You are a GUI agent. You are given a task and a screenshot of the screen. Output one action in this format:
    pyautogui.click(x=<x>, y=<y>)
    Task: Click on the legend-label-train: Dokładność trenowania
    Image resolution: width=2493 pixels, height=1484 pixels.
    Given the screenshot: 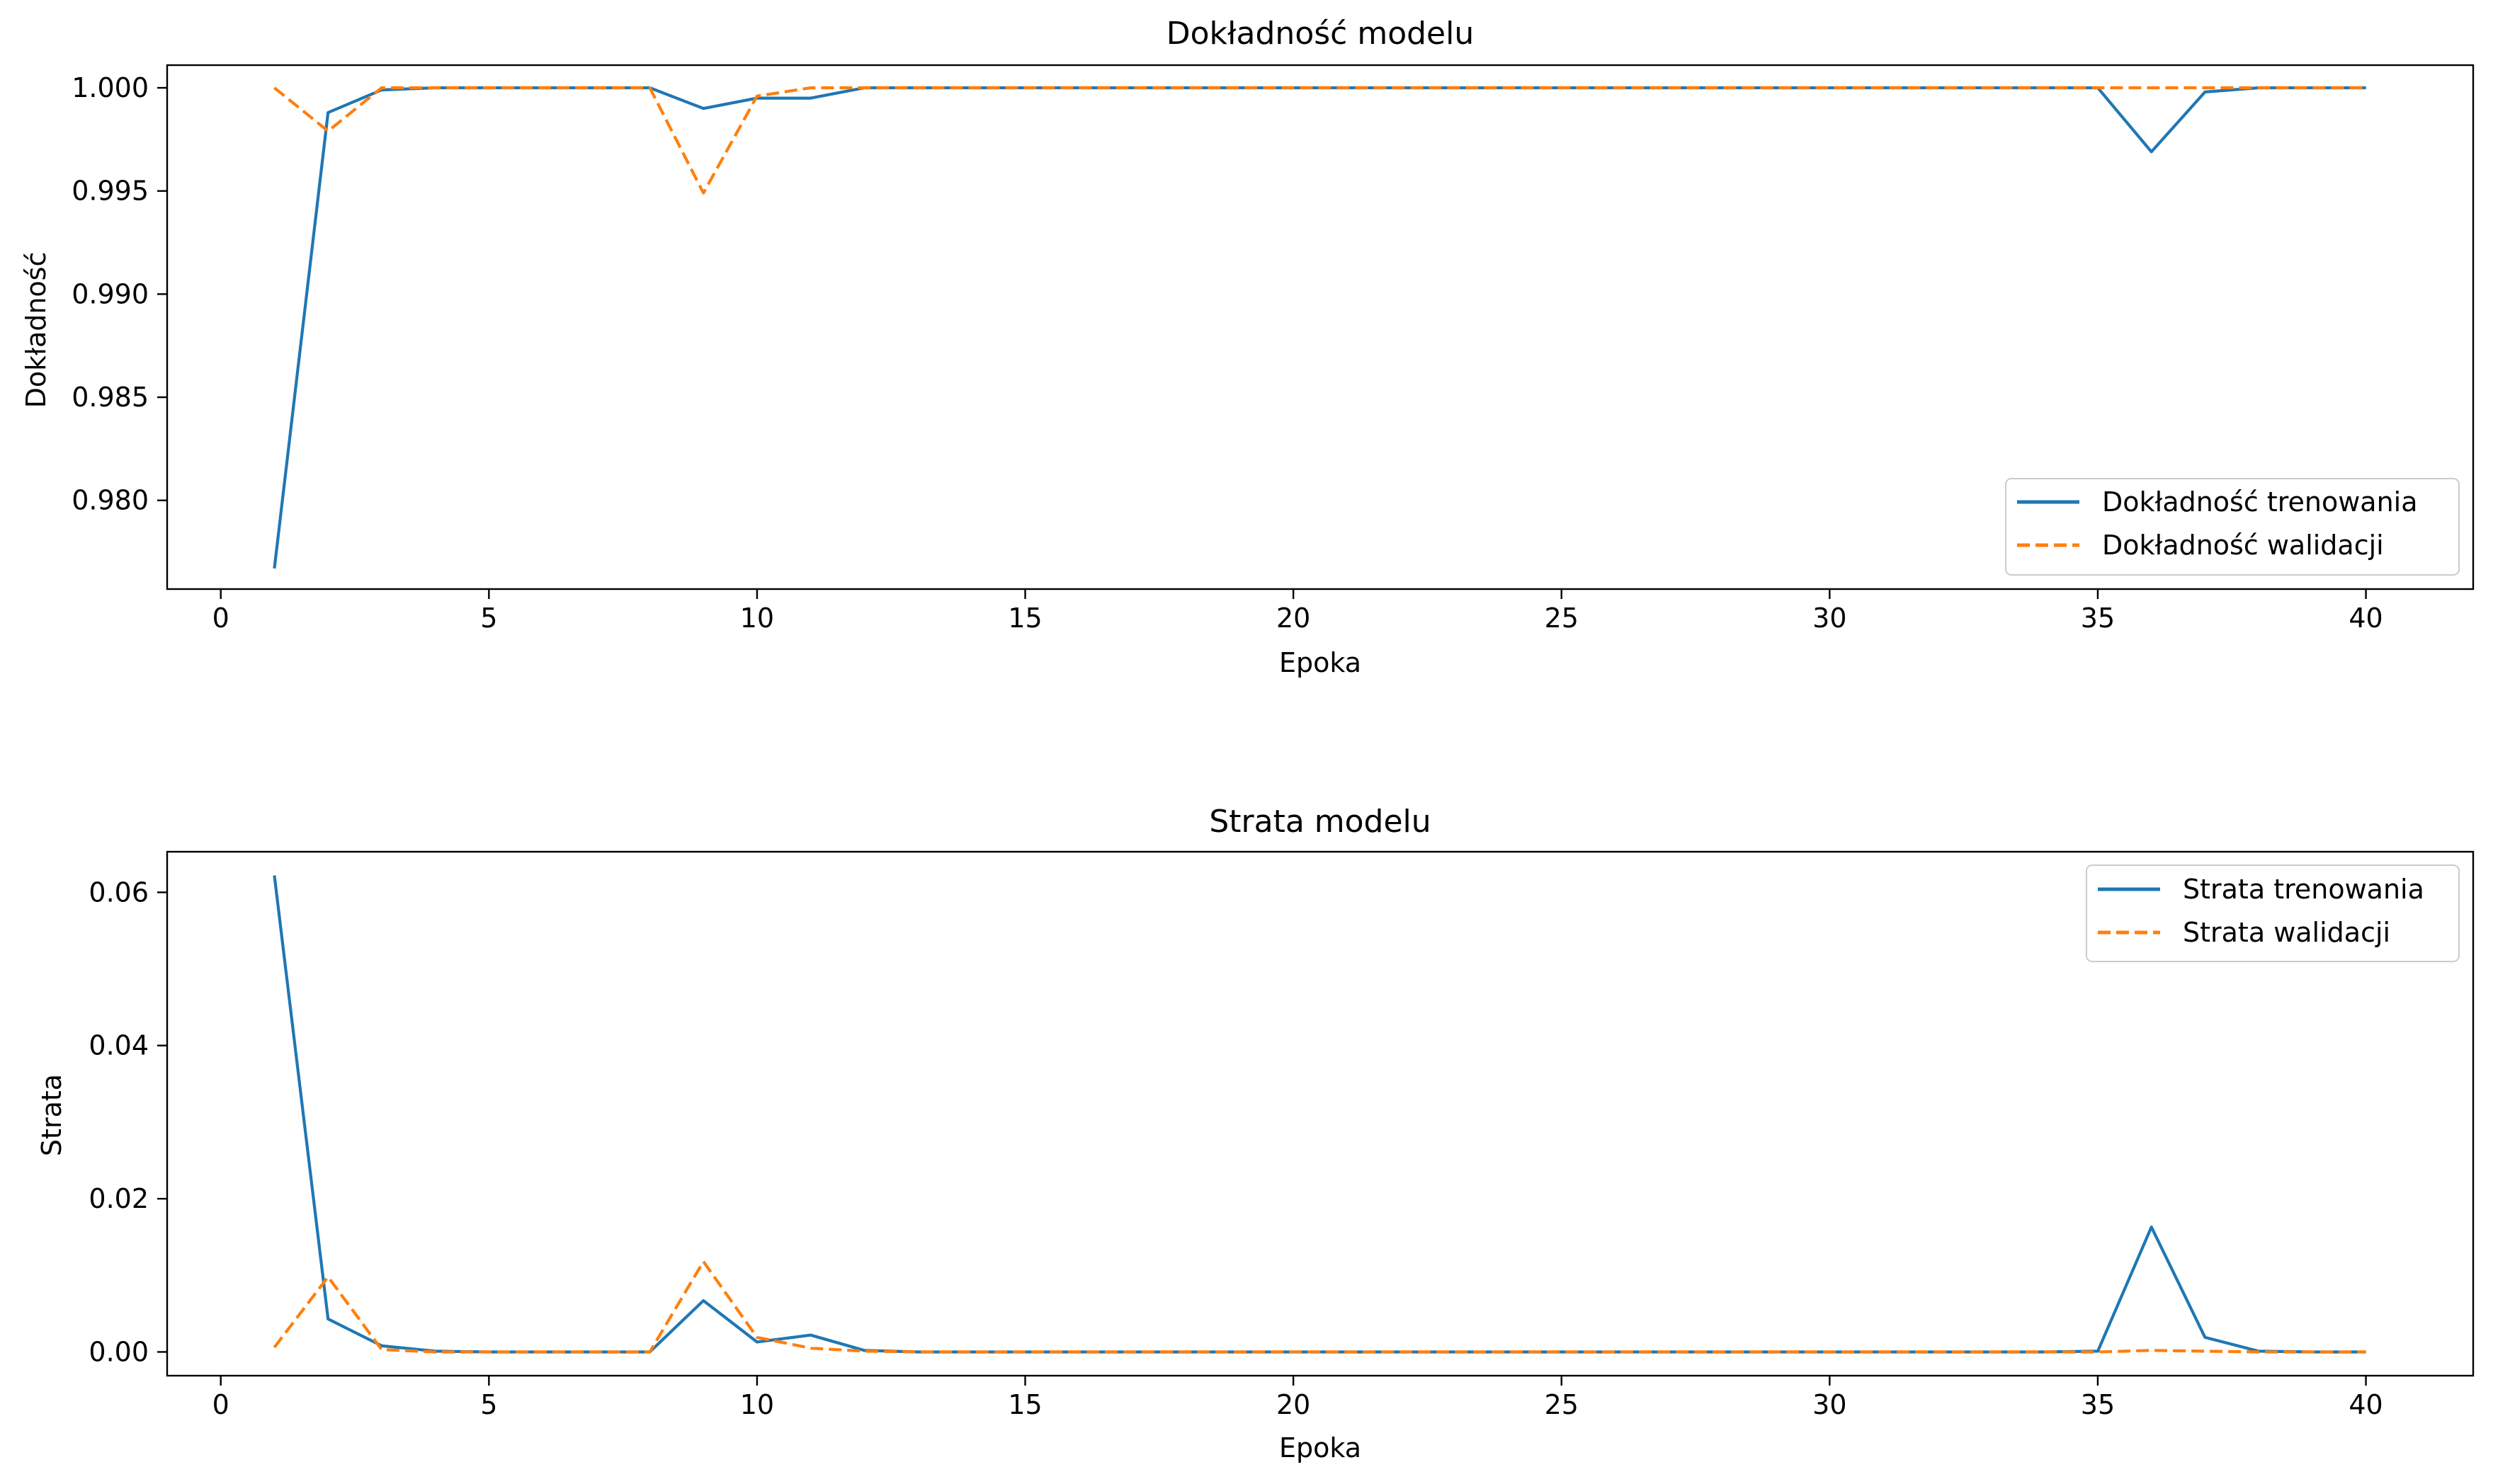 What is the action you would take?
    pyautogui.click(x=2260, y=502)
    